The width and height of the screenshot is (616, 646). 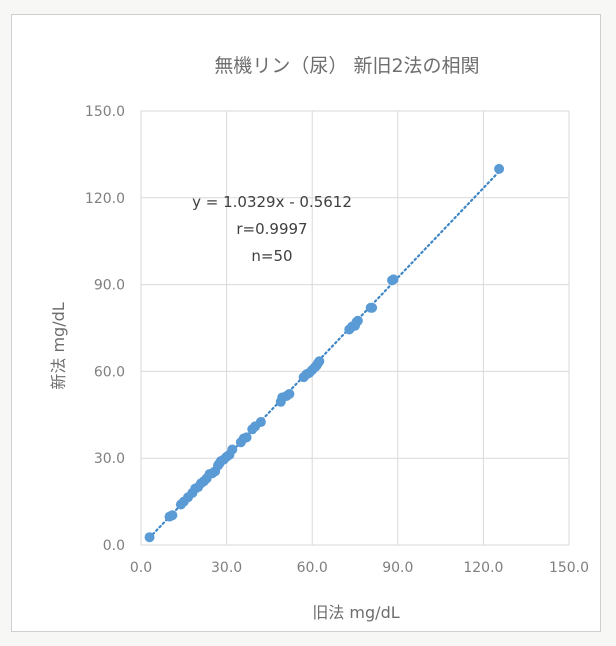 I want to click on x-tick-label: 0.0, so click(x=141, y=568).